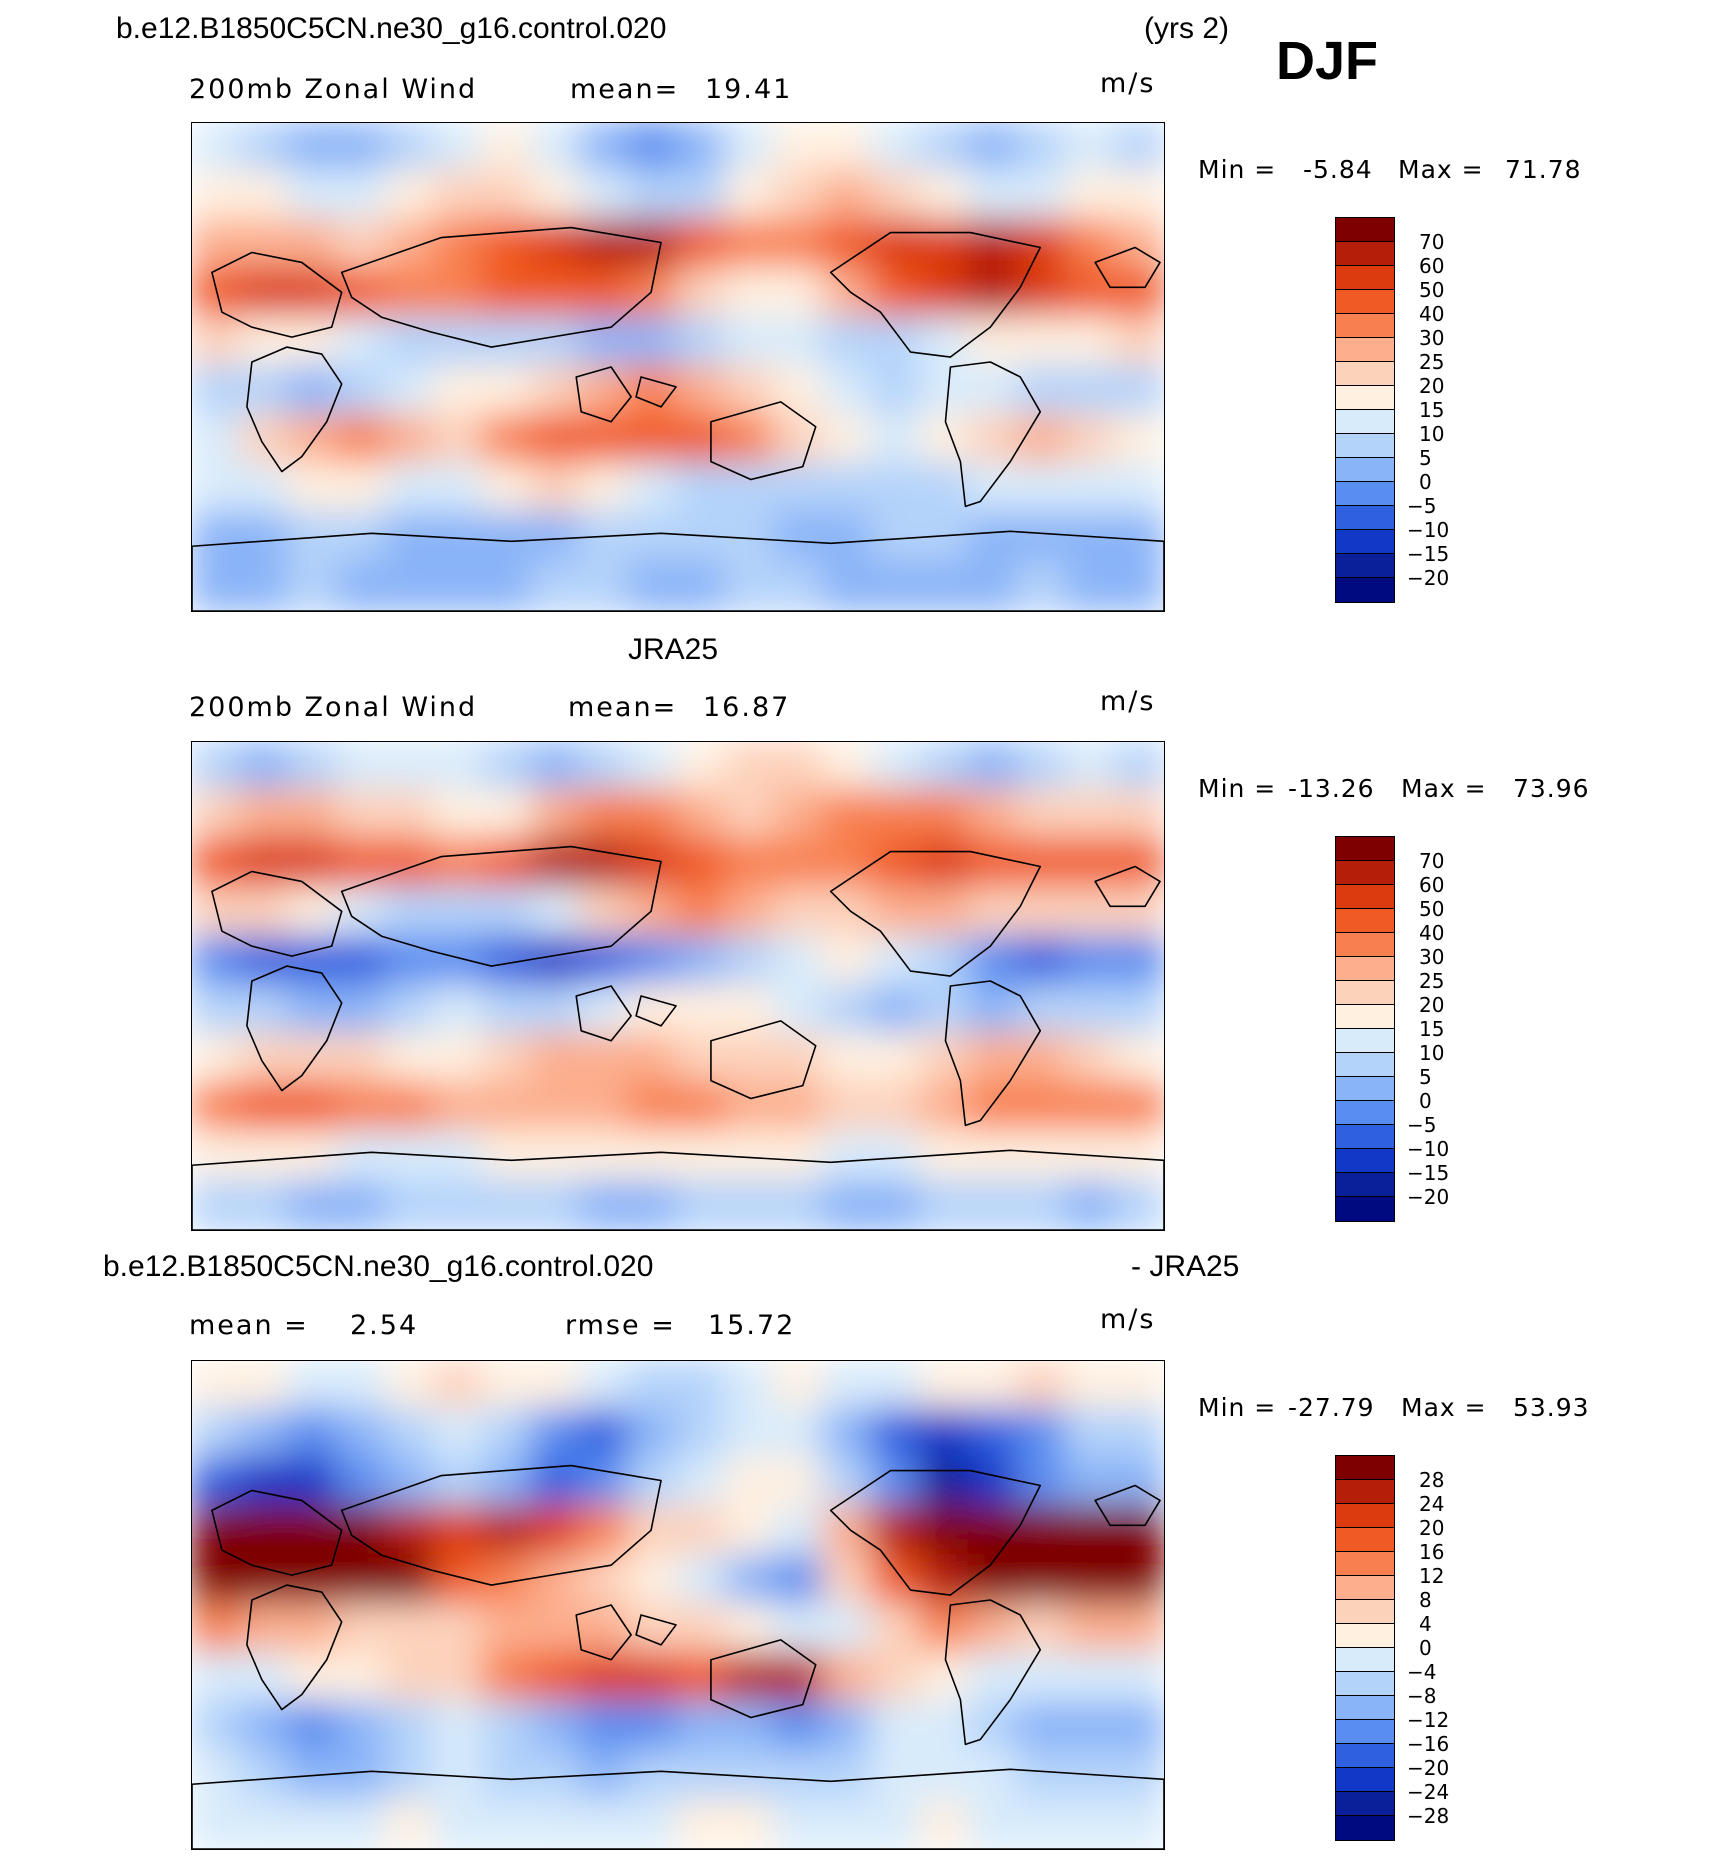  Describe the element at coordinates (625, 89) in the screenshot. I see `panel1-mean-label: mean=` at that location.